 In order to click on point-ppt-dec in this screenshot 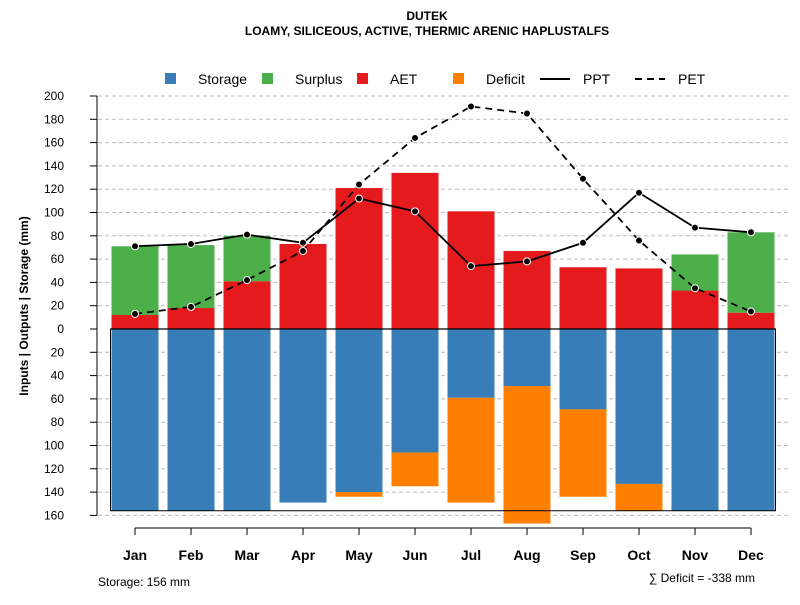, I will do `click(751, 232)`.